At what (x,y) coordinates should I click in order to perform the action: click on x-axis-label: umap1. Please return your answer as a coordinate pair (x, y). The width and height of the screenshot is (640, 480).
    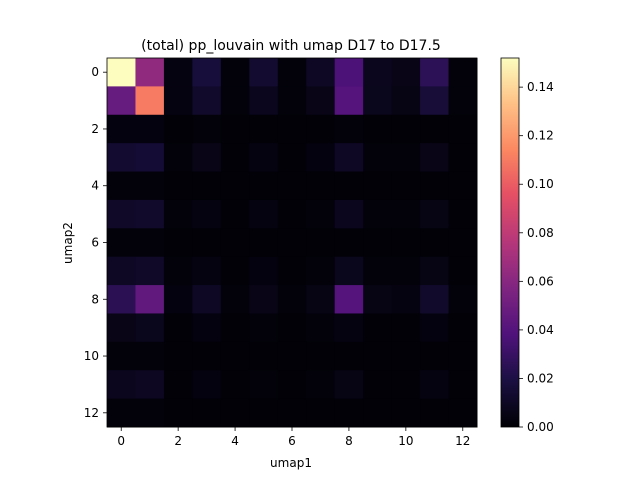
    Looking at the image, I should click on (291, 463).